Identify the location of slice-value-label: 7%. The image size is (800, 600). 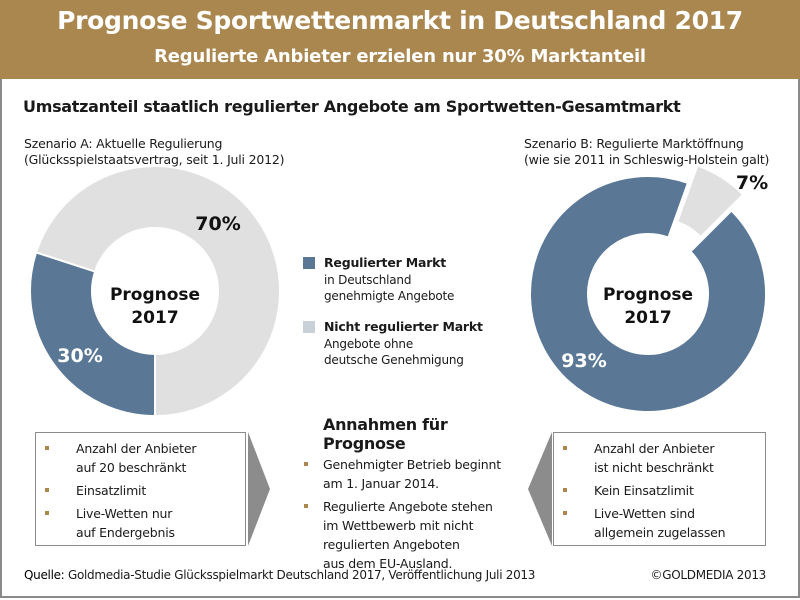
(752, 183).